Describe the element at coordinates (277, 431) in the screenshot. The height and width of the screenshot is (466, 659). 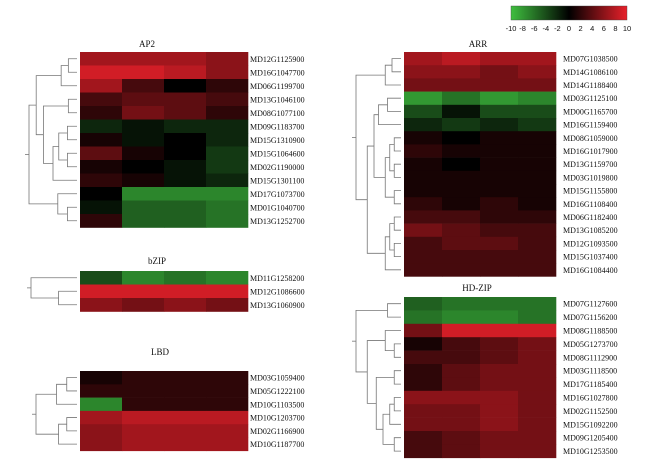
I see `gene-label: MD02G1166900` at that location.